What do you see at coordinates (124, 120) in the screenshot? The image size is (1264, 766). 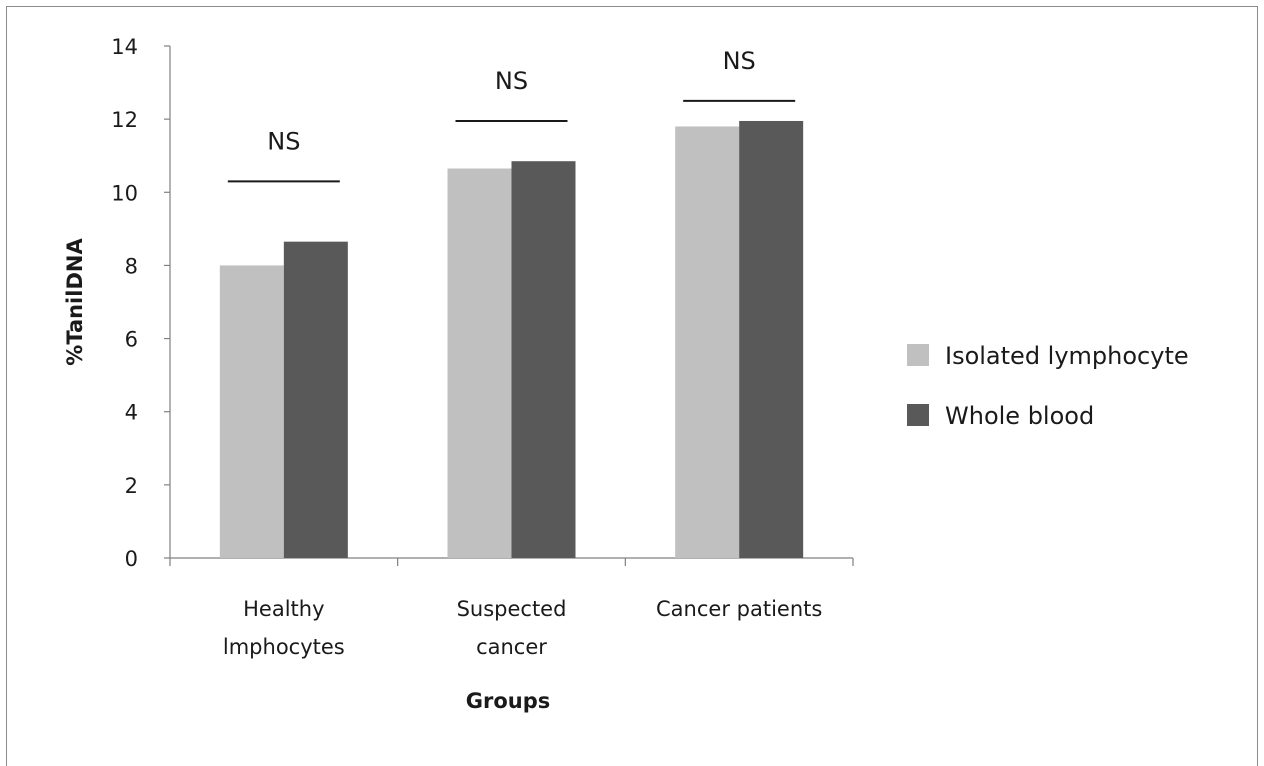 I see `y-tick-label: 12` at bounding box center [124, 120].